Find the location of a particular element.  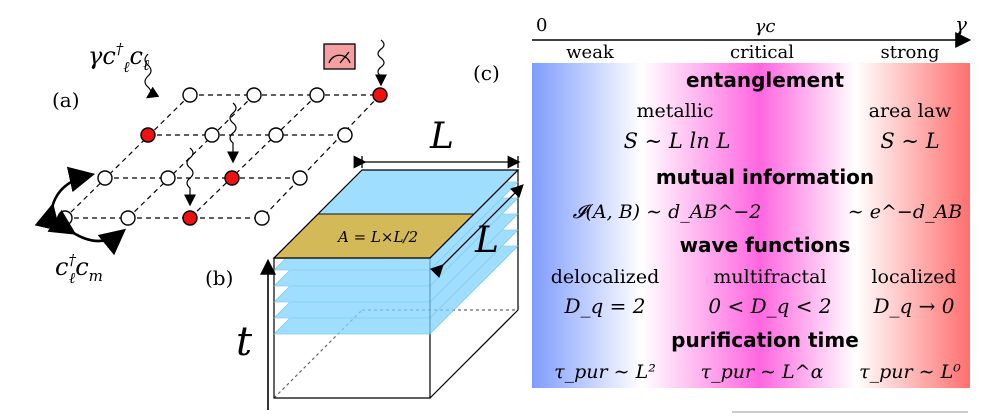

panel-a-label: (a) is located at coordinates (66, 100).